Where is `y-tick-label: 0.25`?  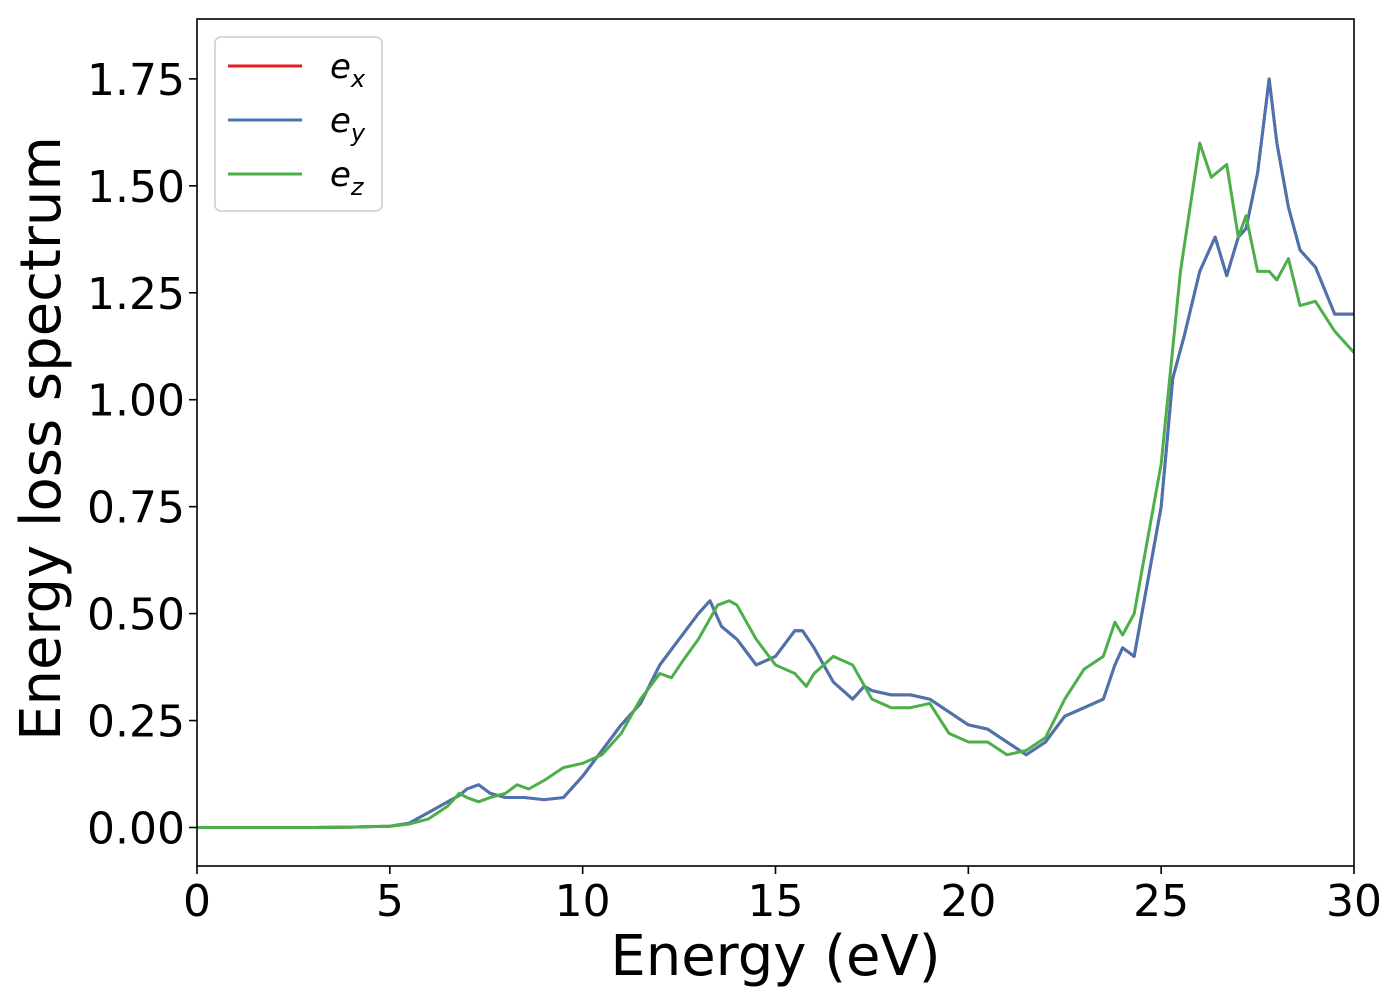
y-tick-label: 0.25 is located at coordinates (136, 722).